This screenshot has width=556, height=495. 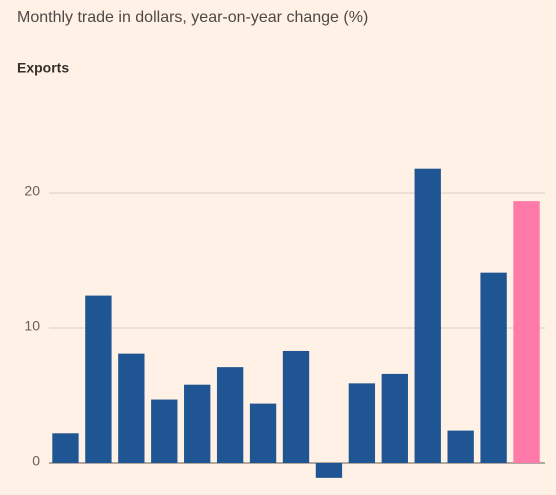 I want to click on y-tick-label: 20, so click(x=32, y=191).